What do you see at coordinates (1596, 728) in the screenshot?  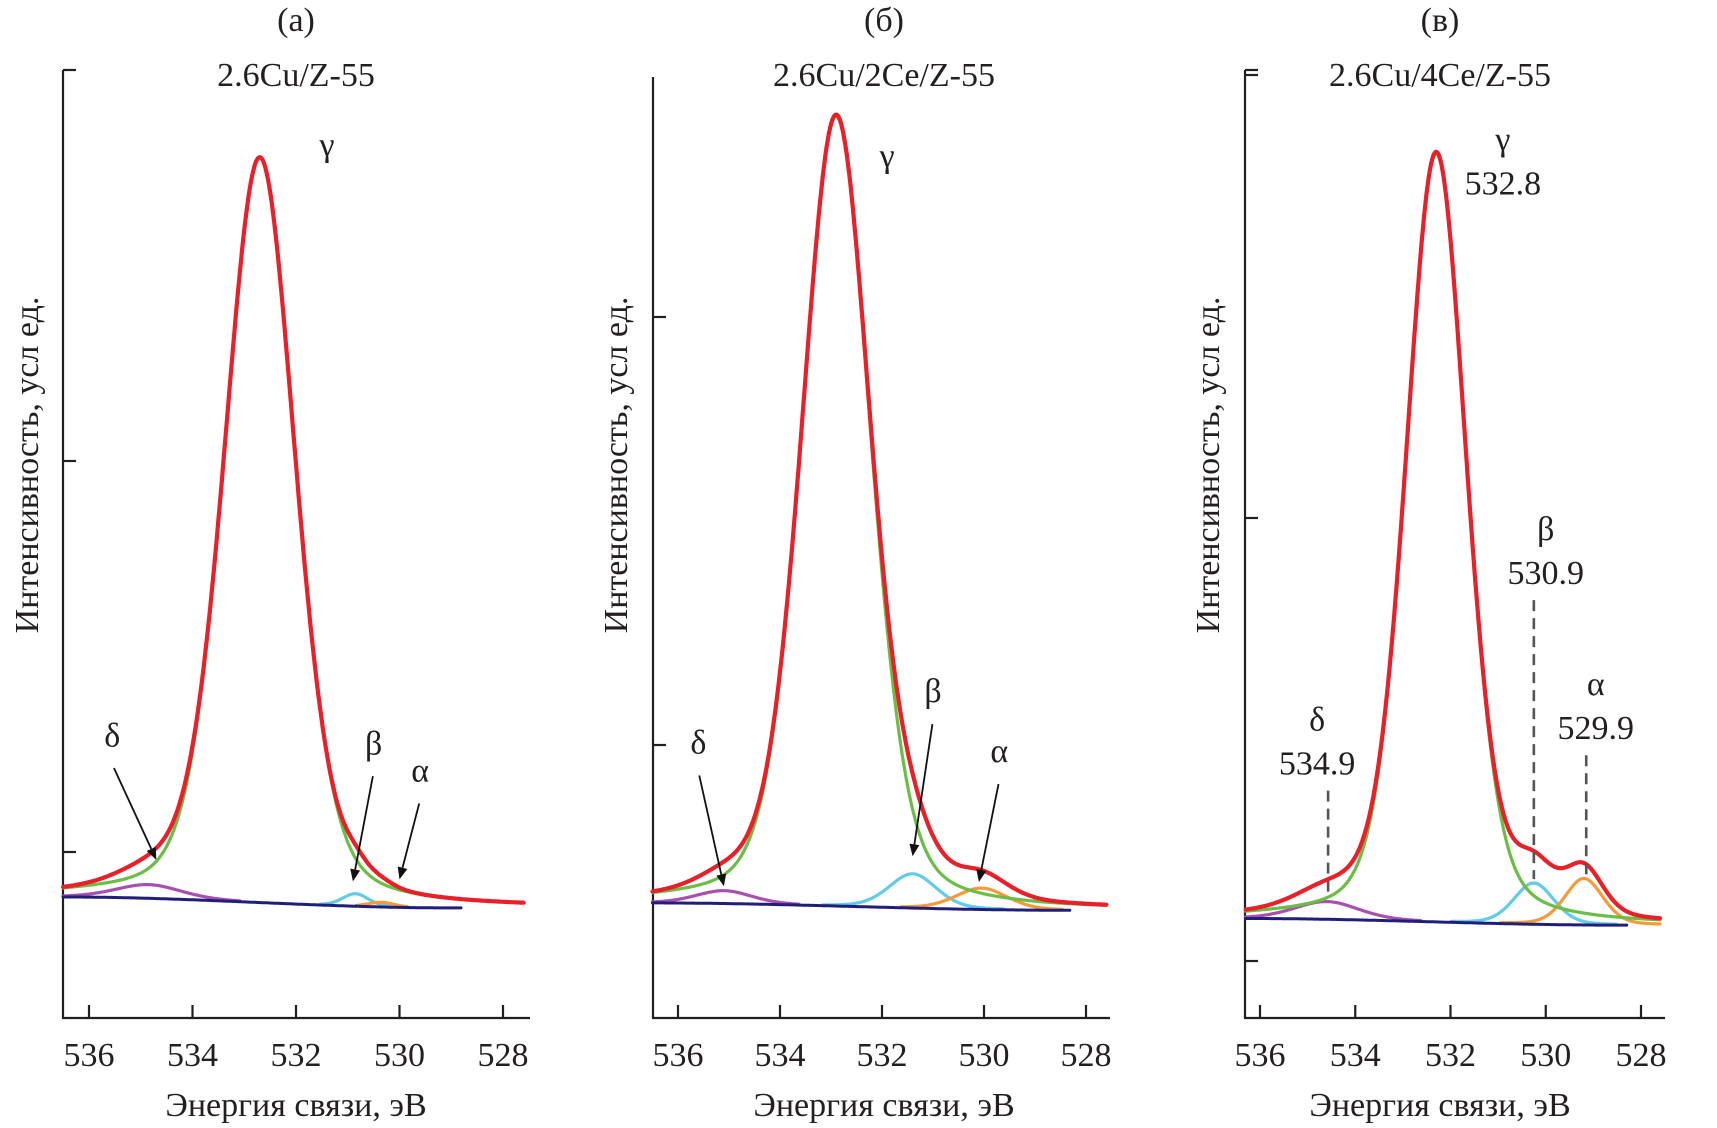 I see `peak-value-label: 529.9` at bounding box center [1596, 728].